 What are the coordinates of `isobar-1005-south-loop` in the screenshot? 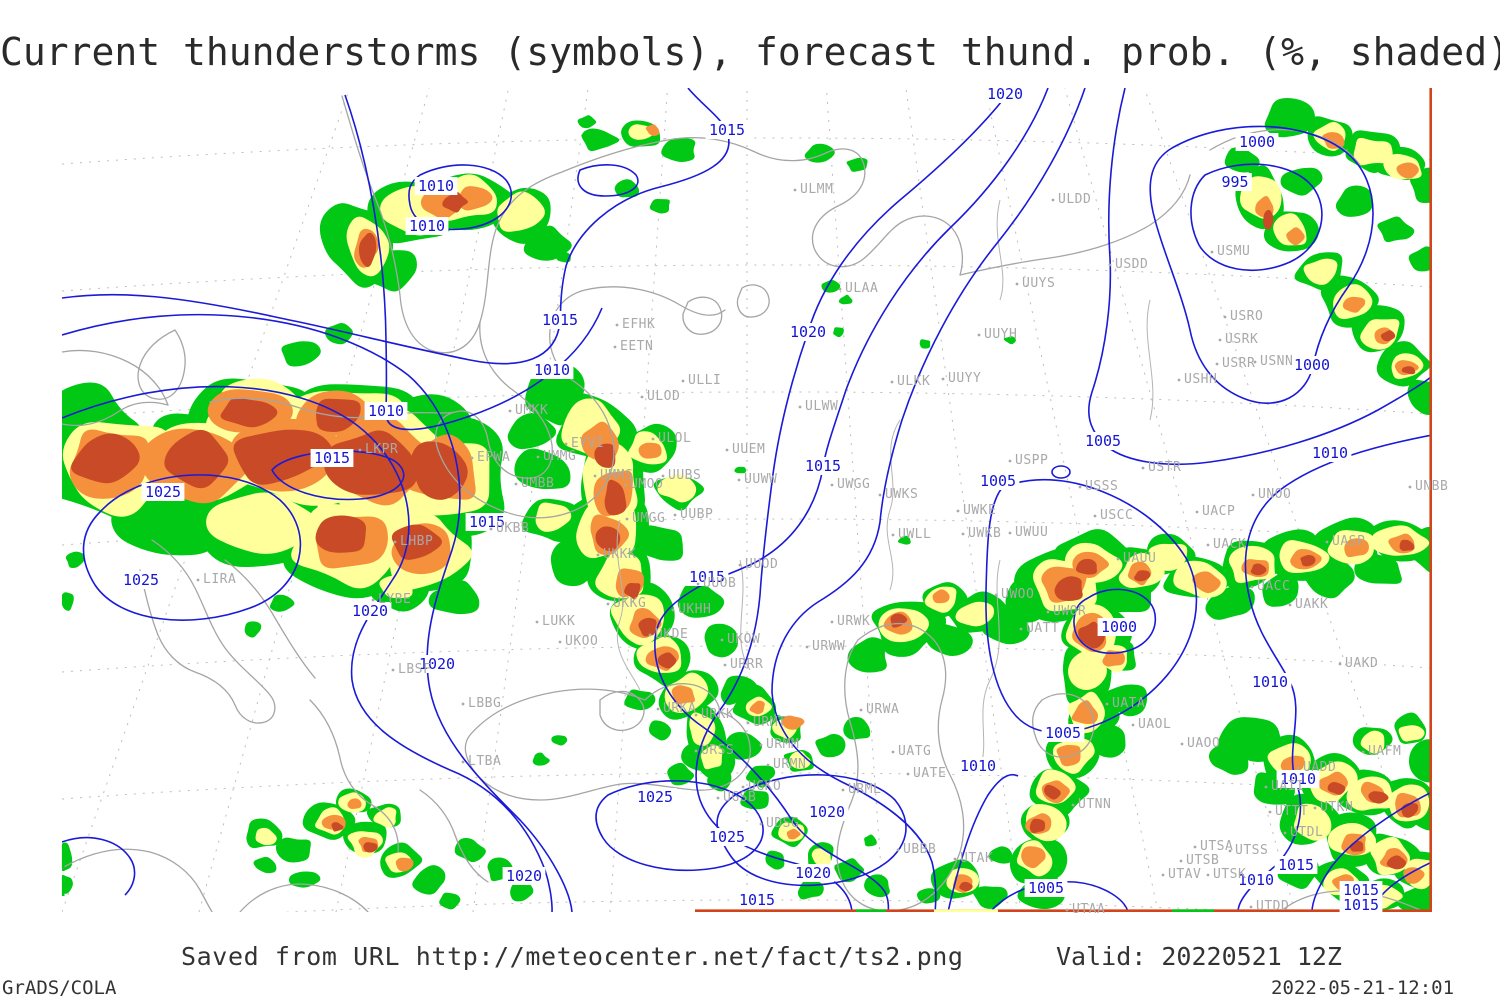 It's located at (1091, 606).